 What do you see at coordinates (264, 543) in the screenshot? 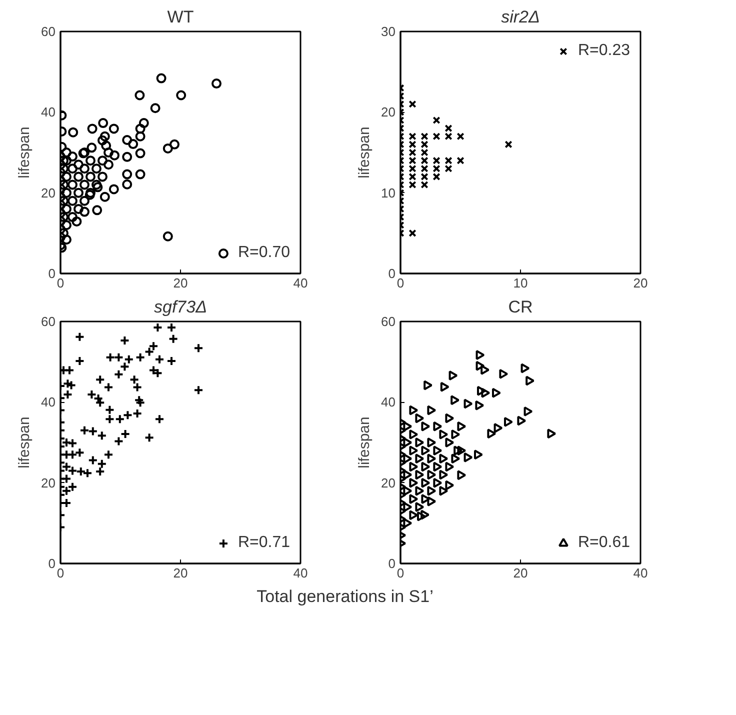
I see `legend-label: R=0.71` at bounding box center [264, 543].